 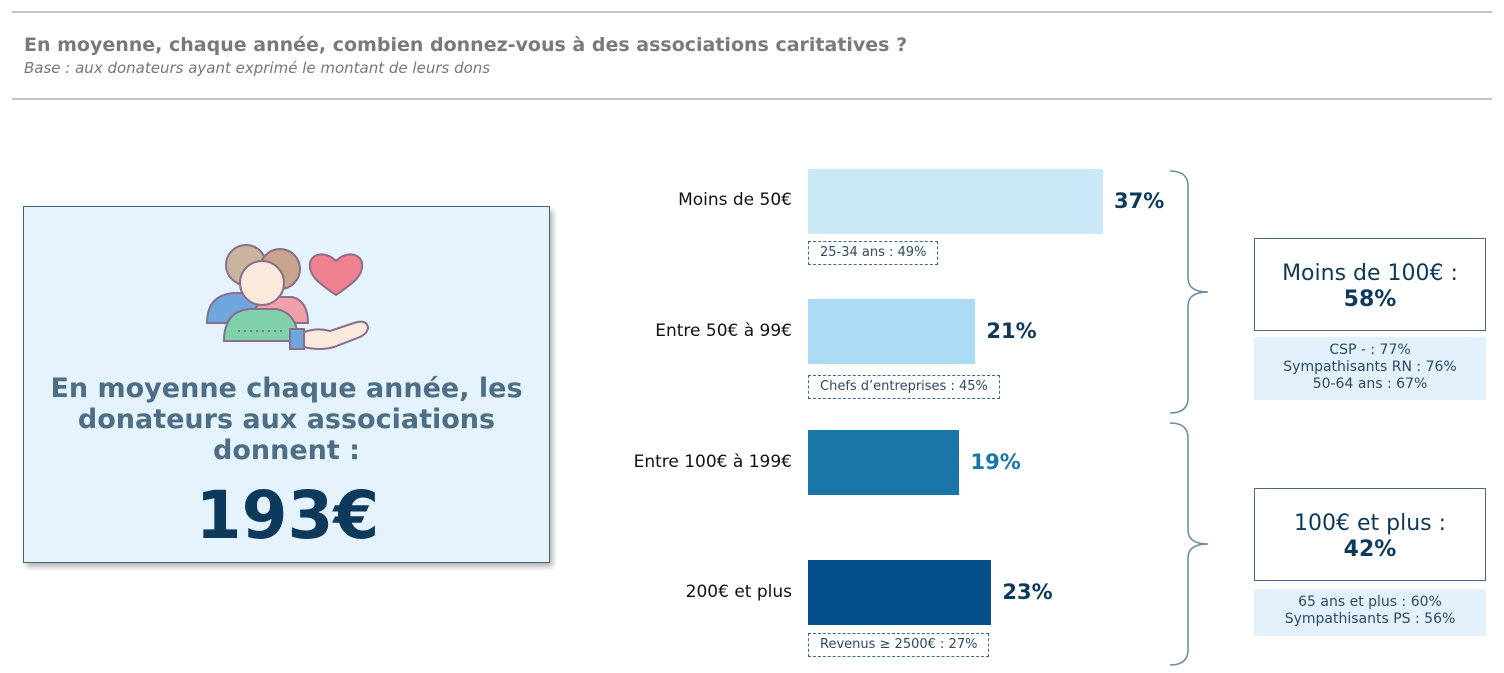 What do you see at coordinates (1370, 384) in the screenshot?
I see `group-detail-0-2: 50-64 ans : 67%` at bounding box center [1370, 384].